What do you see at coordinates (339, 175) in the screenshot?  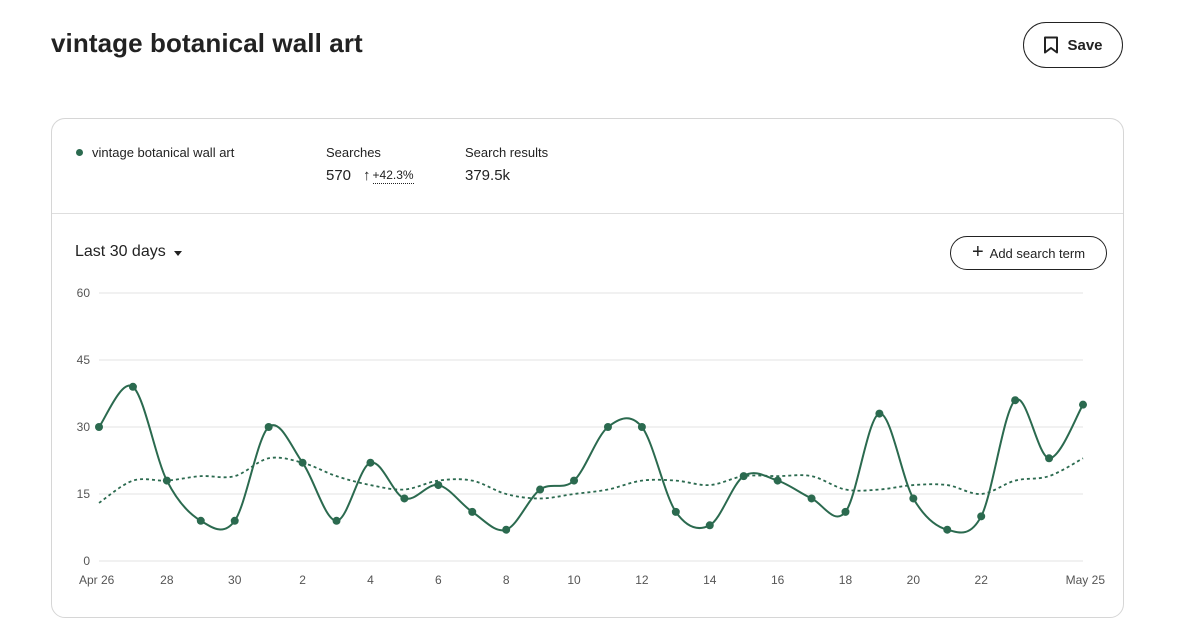 I see `searches-value: 570` at bounding box center [339, 175].